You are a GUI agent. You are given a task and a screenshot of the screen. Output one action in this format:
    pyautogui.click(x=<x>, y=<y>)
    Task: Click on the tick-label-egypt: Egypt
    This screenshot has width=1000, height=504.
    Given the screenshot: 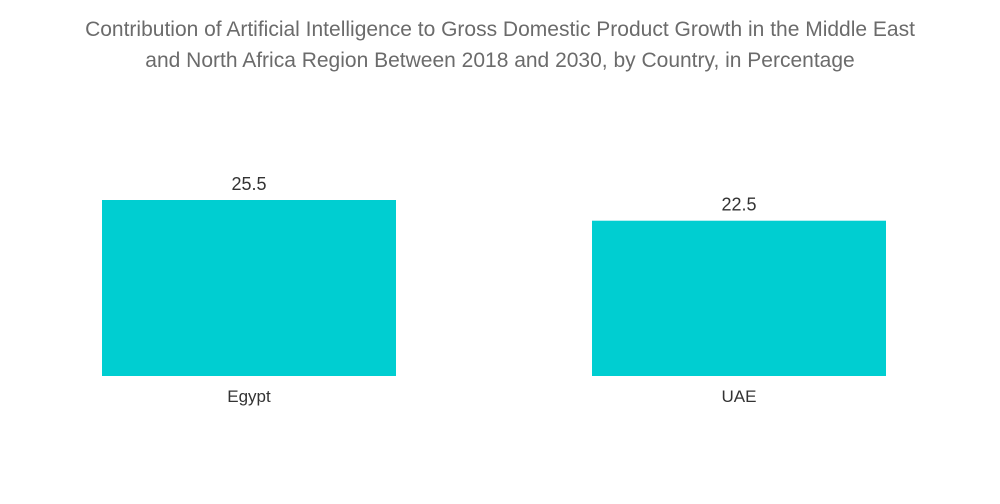 What is the action you would take?
    pyautogui.click(x=249, y=396)
    